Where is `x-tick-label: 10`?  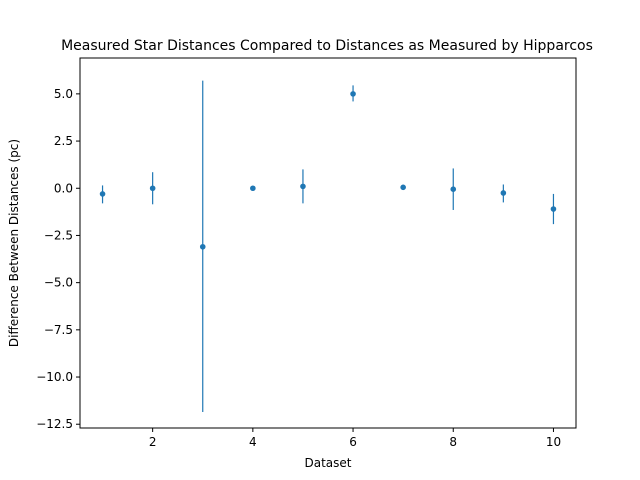
x-tick-label: 10 is located at coordinates (553, 442).